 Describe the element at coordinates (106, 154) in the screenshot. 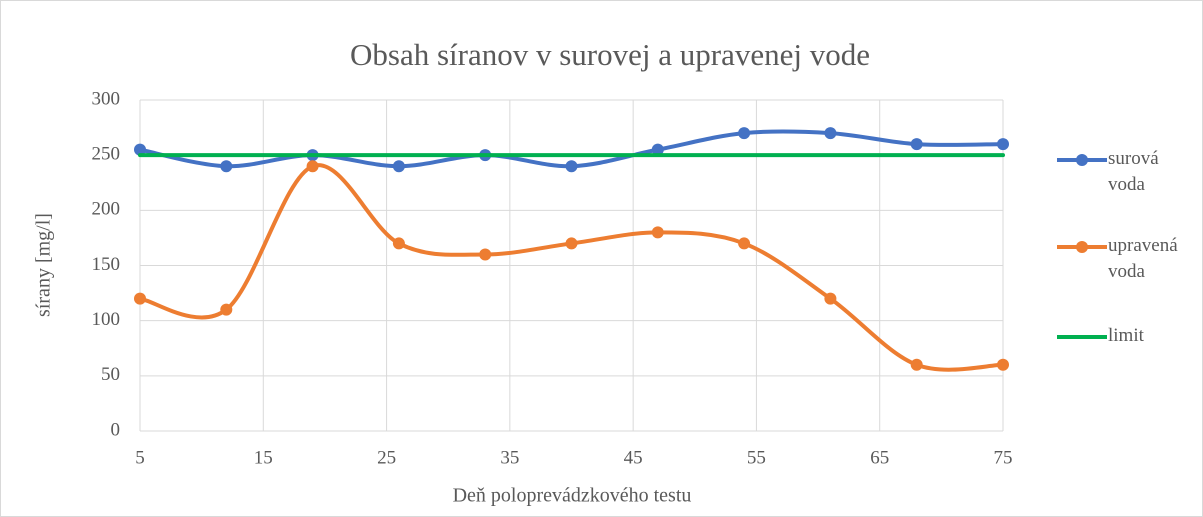

I see `y-tick-label: 250` at that location.